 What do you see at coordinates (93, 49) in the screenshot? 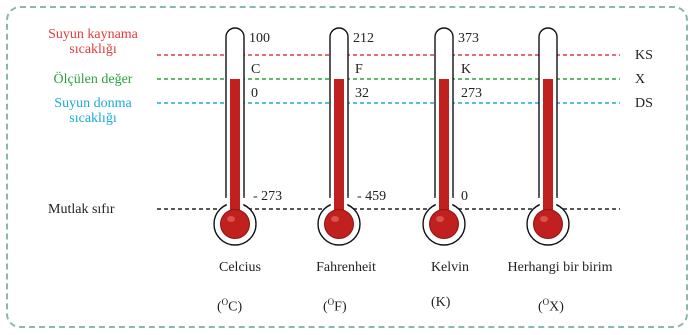
I see `boiling-label-line2: sıcaklığı` at bounding box center [93, 49].